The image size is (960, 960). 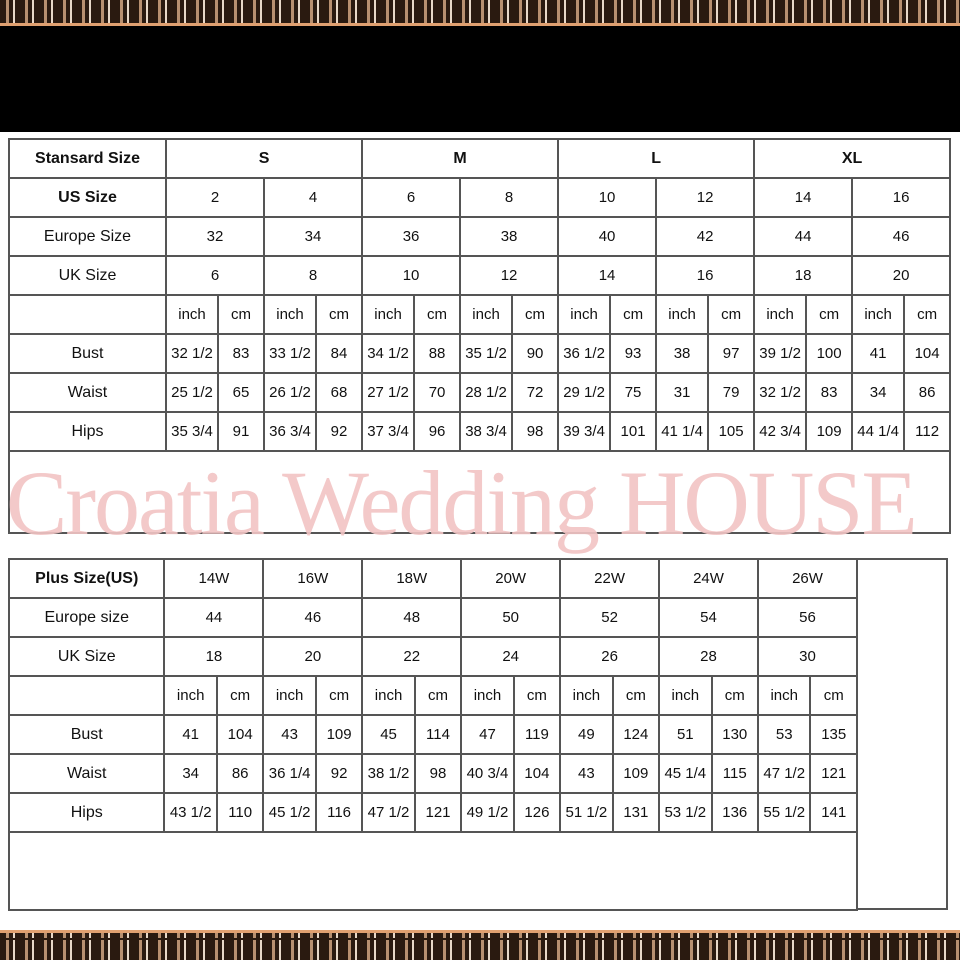 What do you see at coordinates (607, 197) in the screenshot?
I see `table-cell: 10` at bounding box center [607, 197].